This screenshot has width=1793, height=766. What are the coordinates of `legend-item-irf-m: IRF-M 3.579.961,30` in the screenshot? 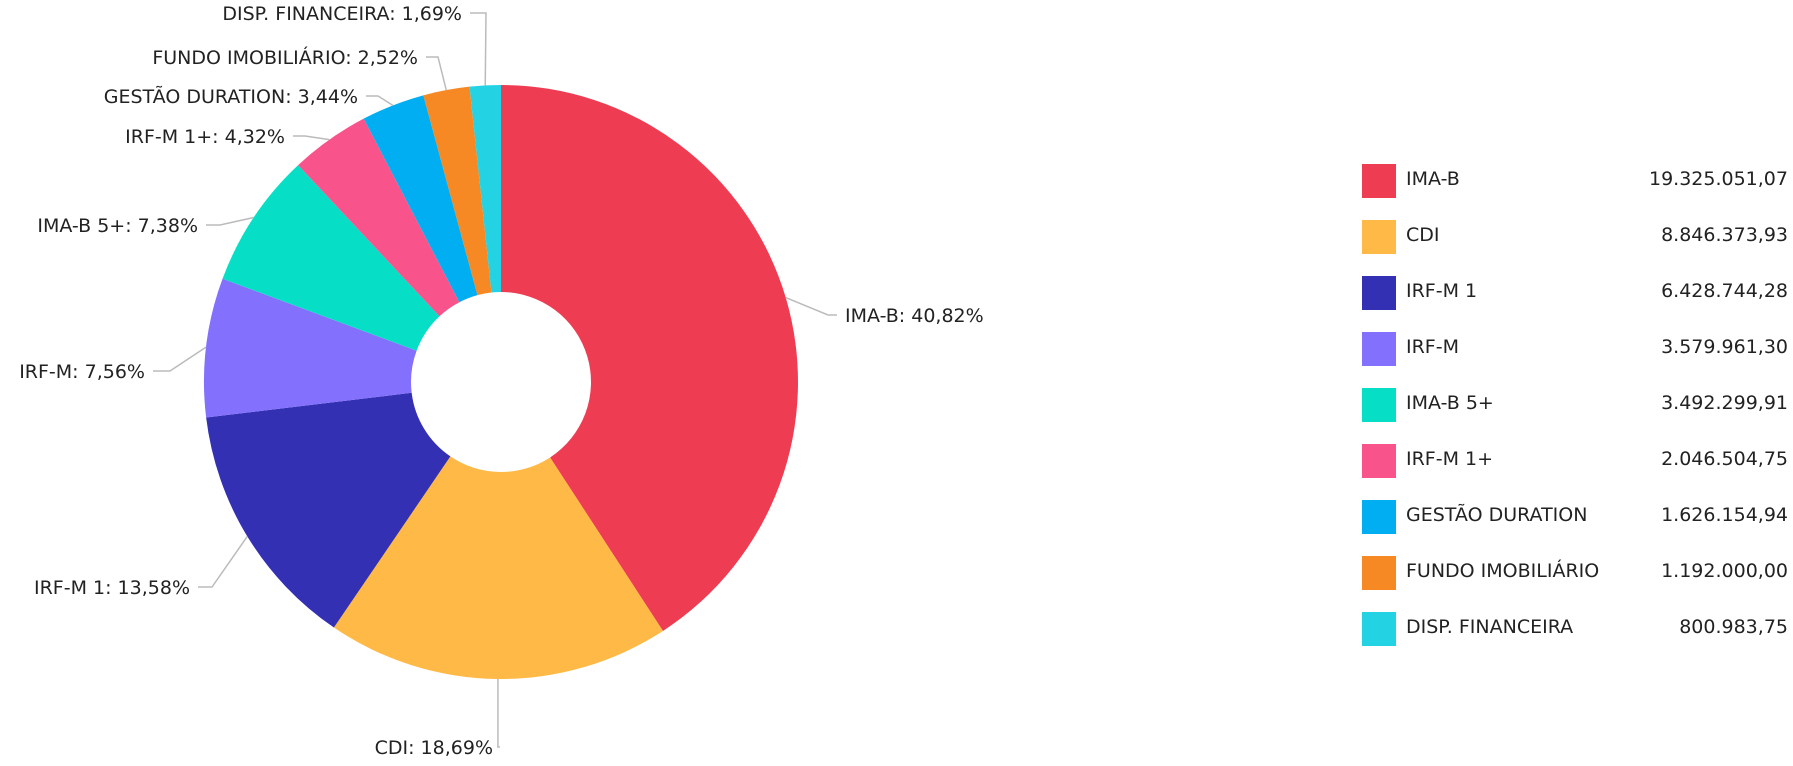 It's located at (1575, 346).